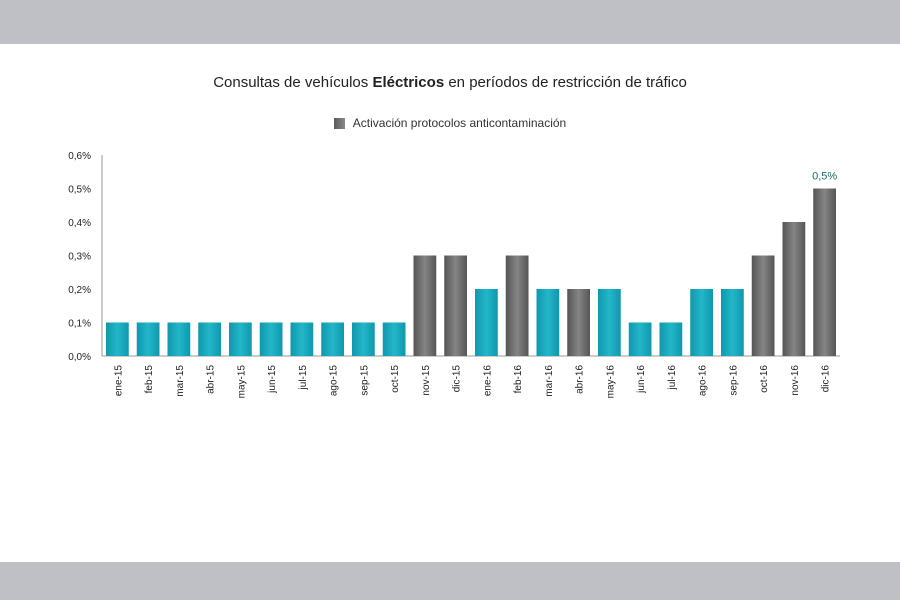 The image size is (900, 600). What do you see at coordinates (334, 381) in the screenshot?
I see `x-tick-label: ago-15` at bounding box center [334, 381].